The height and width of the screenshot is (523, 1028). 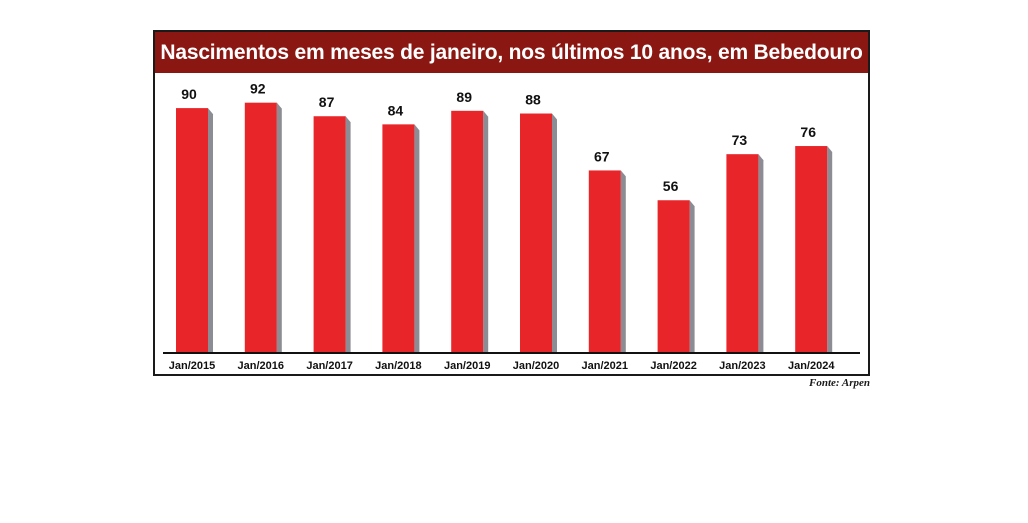 I want to click on x-tick-label: Jan/2024, so click(x=811, y=366).